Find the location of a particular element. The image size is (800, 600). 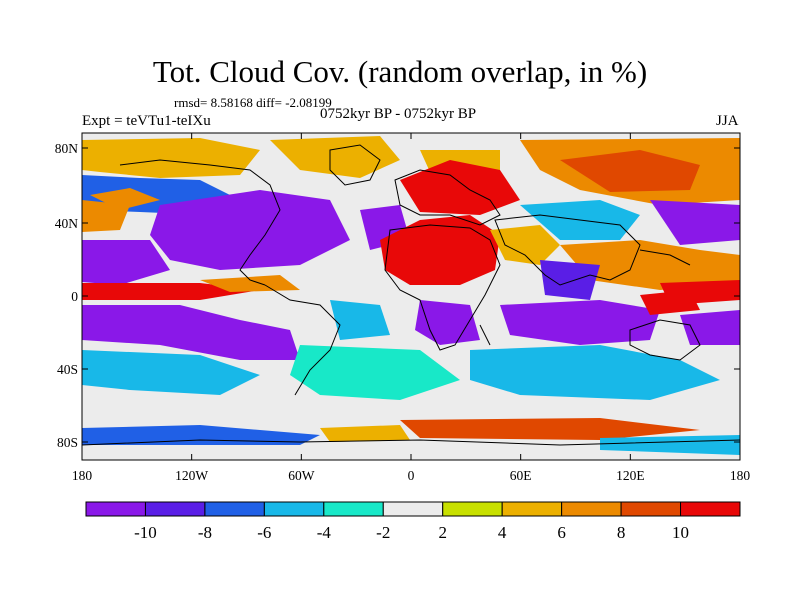

lon-tick-label: 120E is located at coordinates (630, 475).